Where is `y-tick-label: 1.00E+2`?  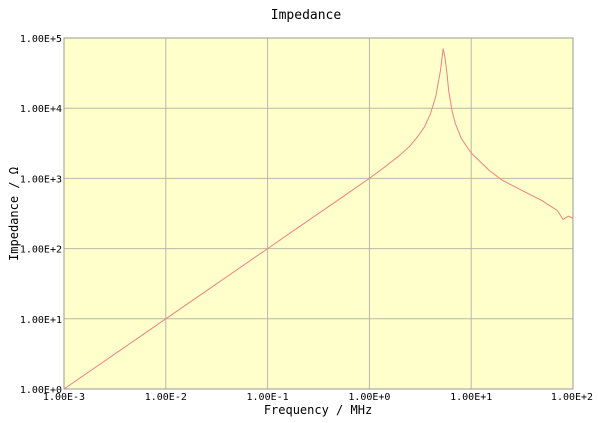 y-tick-label: 1.00E+2 is located at coordinates (41, 250).